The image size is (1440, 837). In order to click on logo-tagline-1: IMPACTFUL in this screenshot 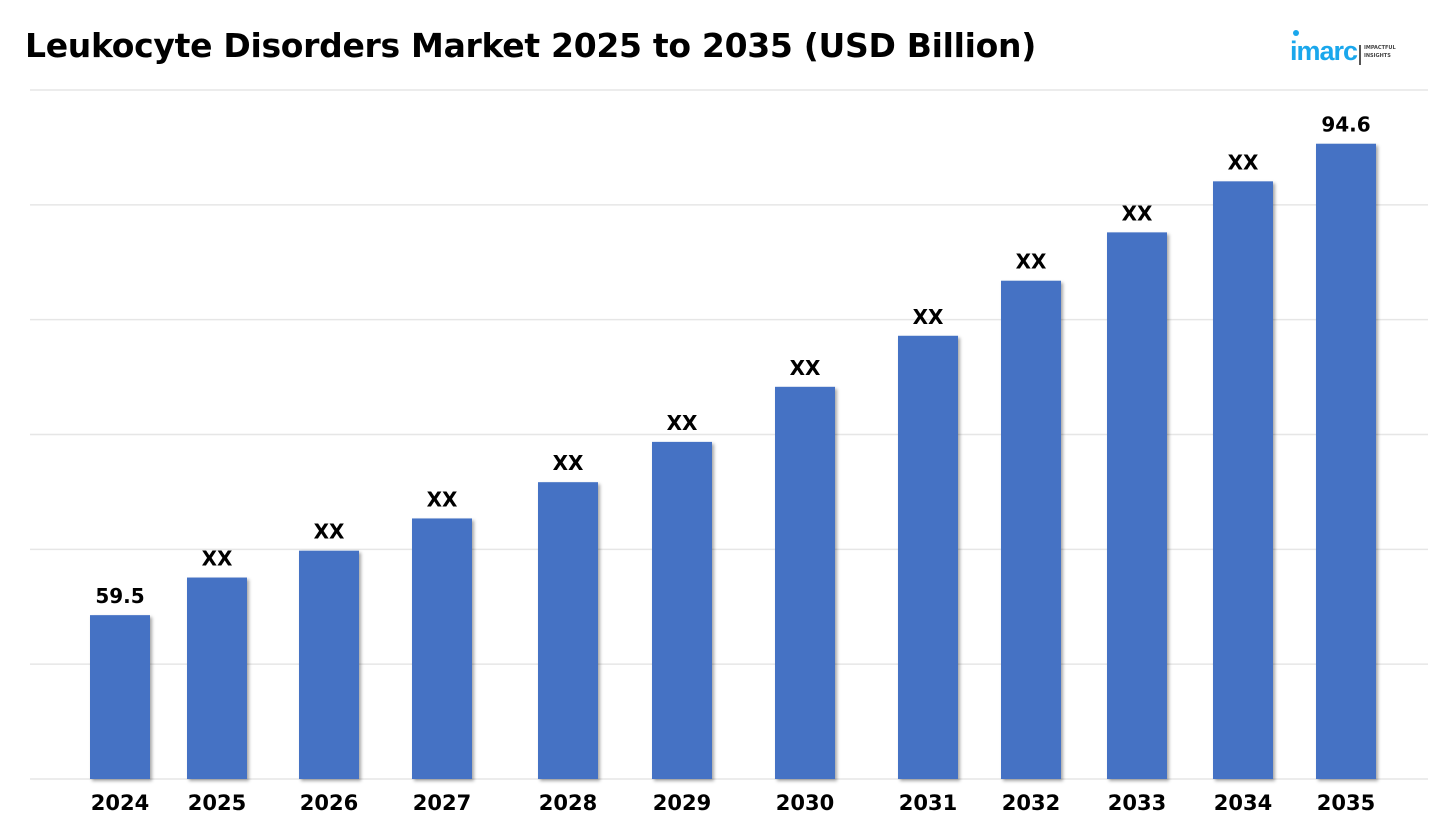, I will do `click(1380, 48)`.